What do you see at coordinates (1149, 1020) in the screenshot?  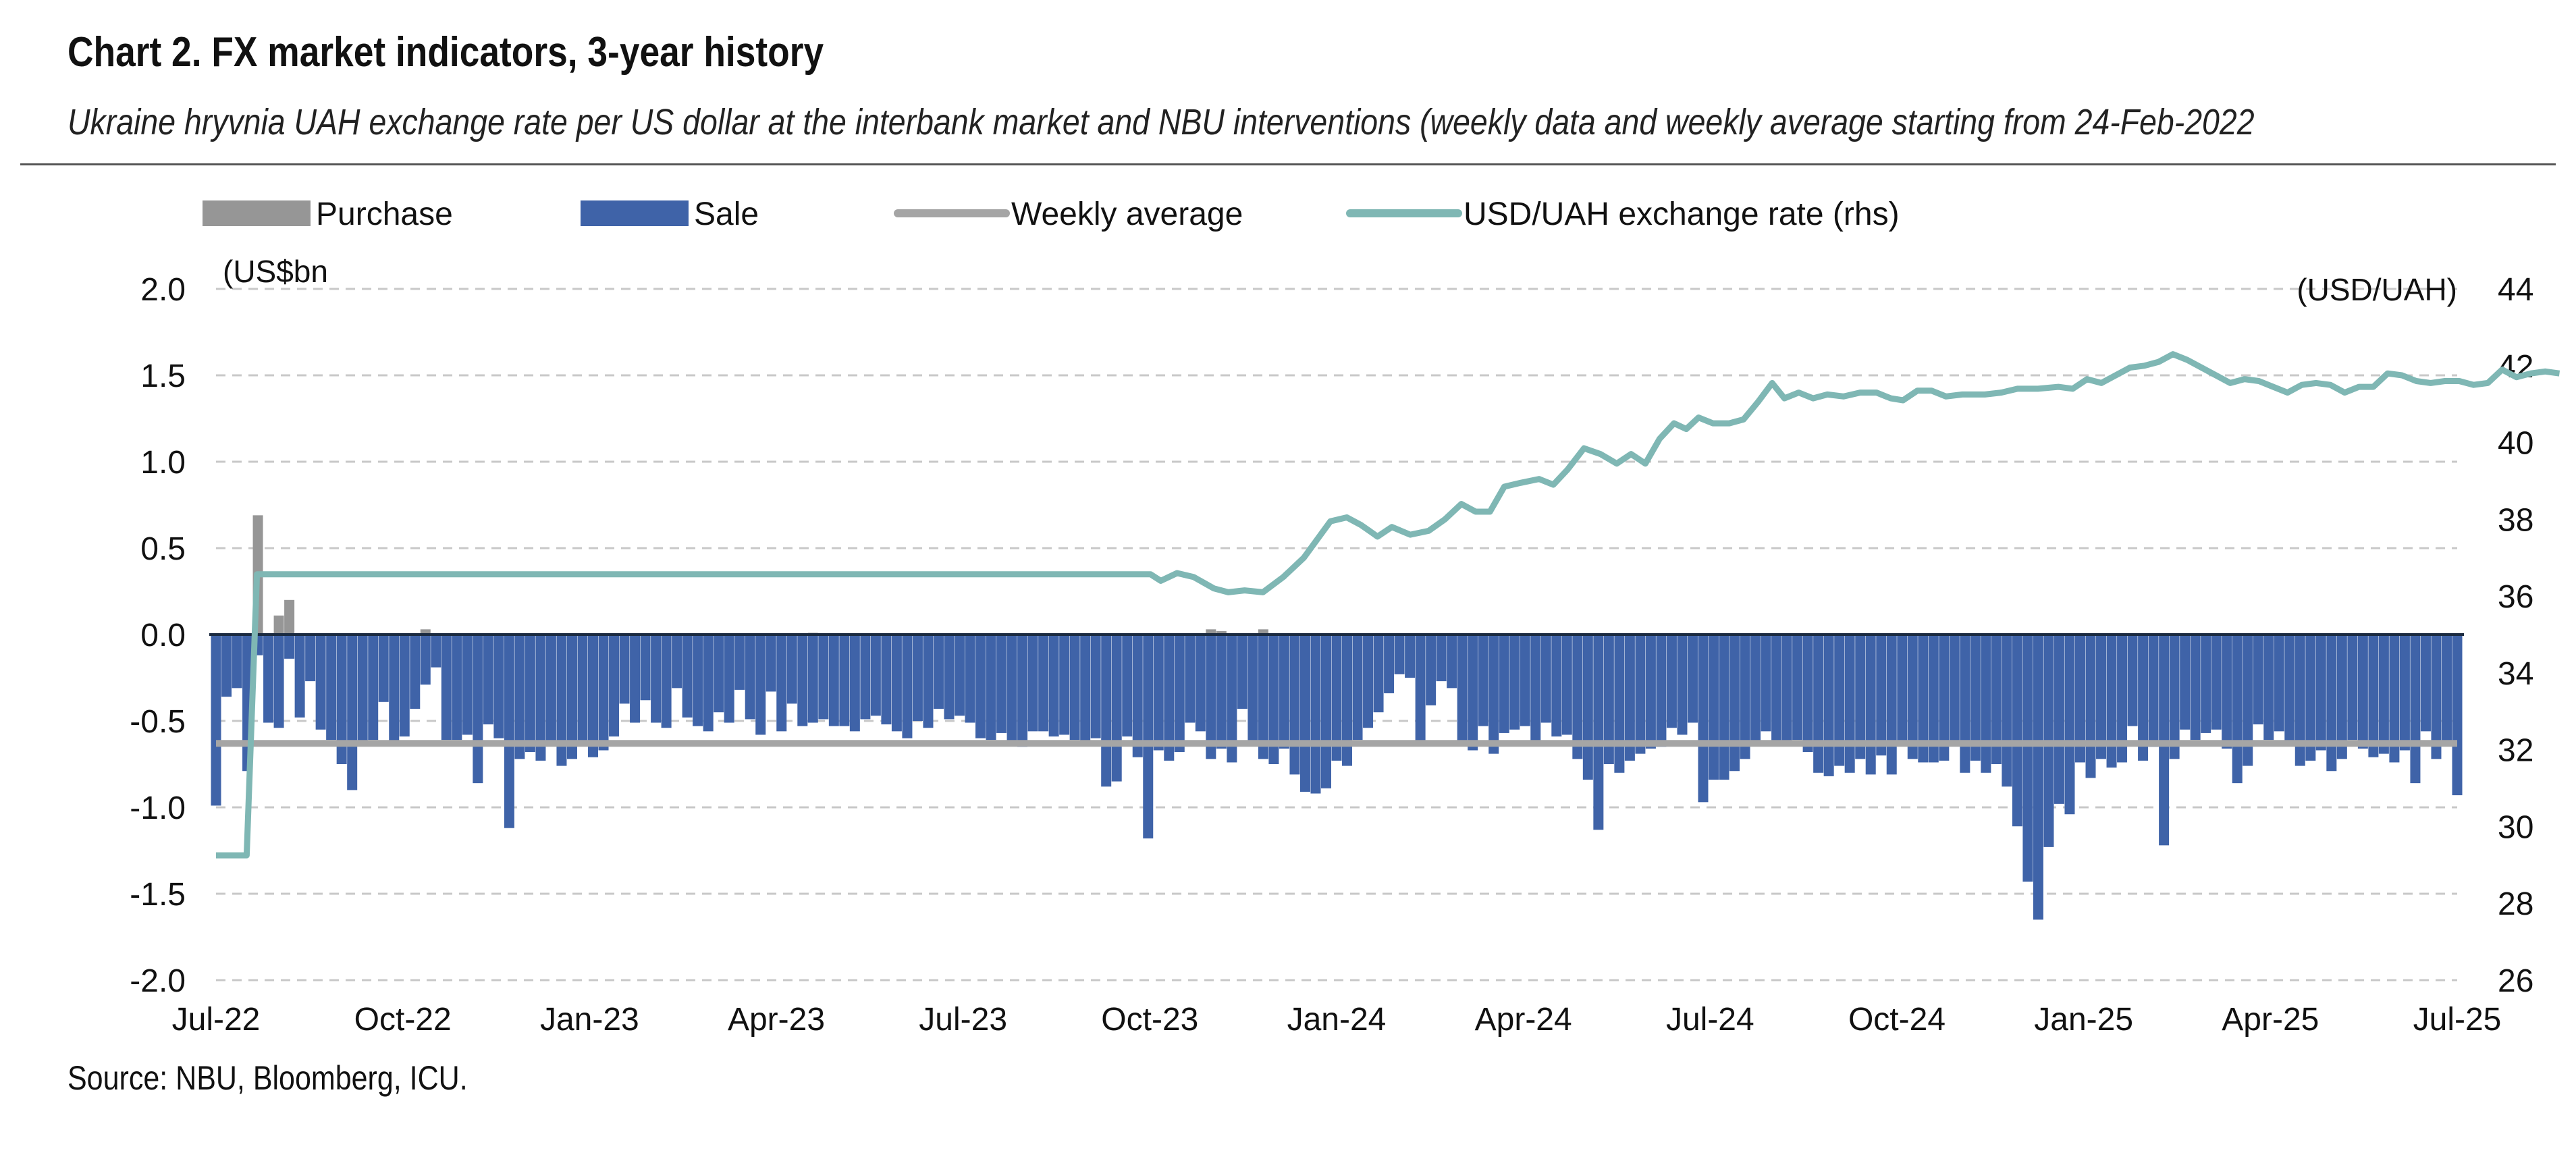 I see `x-tick-label: Oct-23` at bounding box center [1149, 1020].